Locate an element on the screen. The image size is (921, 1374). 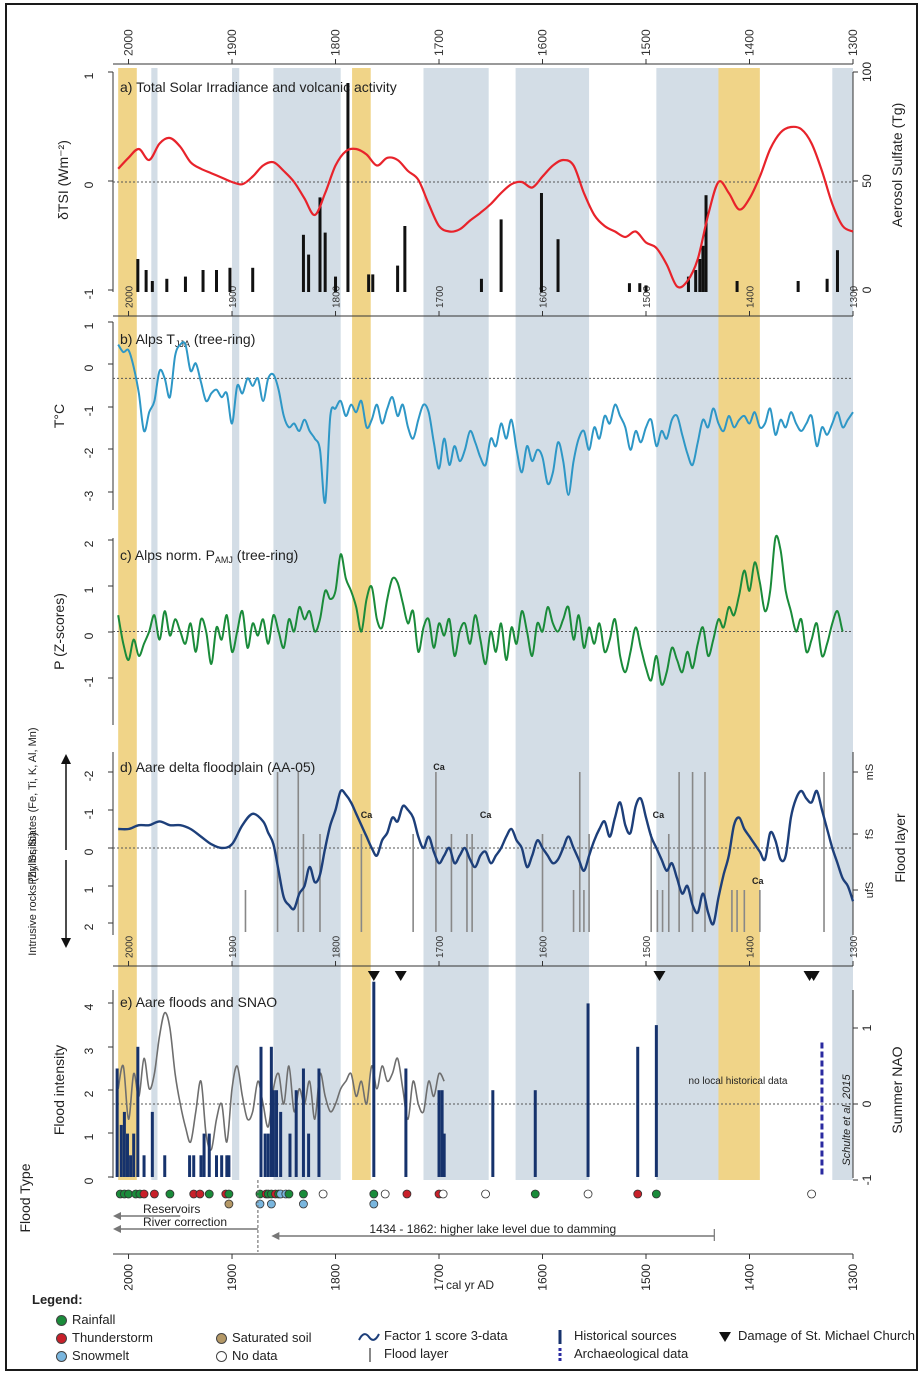
top-x-tick-label: 1300 is located at coordinates (853, 42).